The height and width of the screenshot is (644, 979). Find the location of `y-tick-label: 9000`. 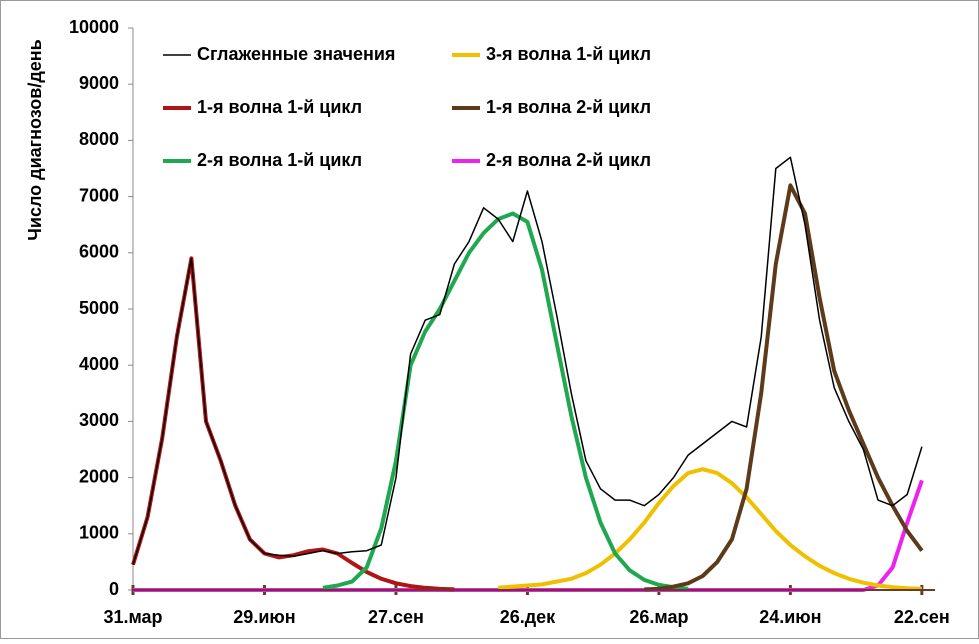

y-tick-label: 9000 is located at coordinates (99, 83).